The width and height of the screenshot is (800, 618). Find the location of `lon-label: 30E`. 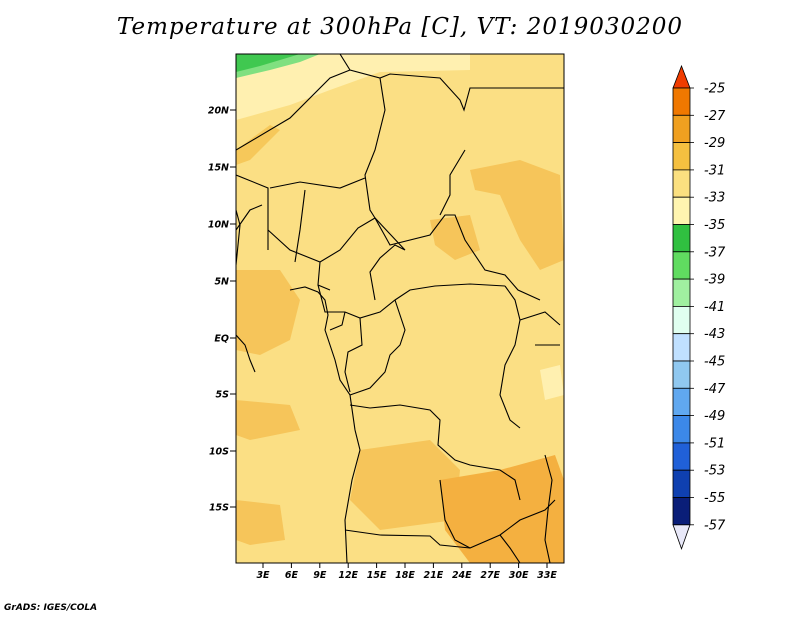

lon-label: 30E is located at coordinates (519, 575).